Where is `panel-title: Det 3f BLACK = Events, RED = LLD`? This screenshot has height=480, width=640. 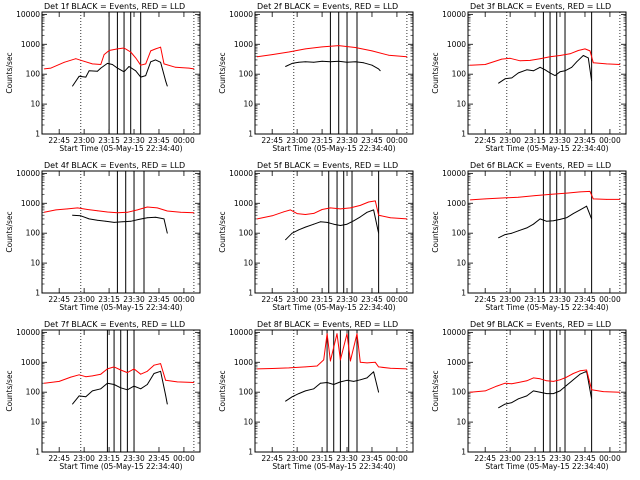
panel-title: Det 3f BLACK = Events, RED = LLD is located at coordinates (540, 6).